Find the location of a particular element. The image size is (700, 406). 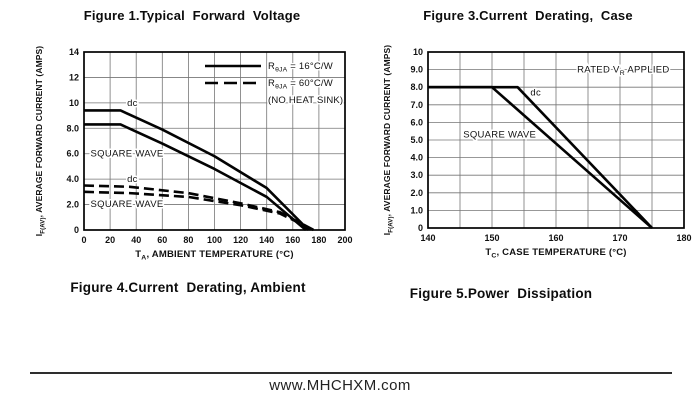

y-tick-label: 7.0 is located at coordinates (416, 105).